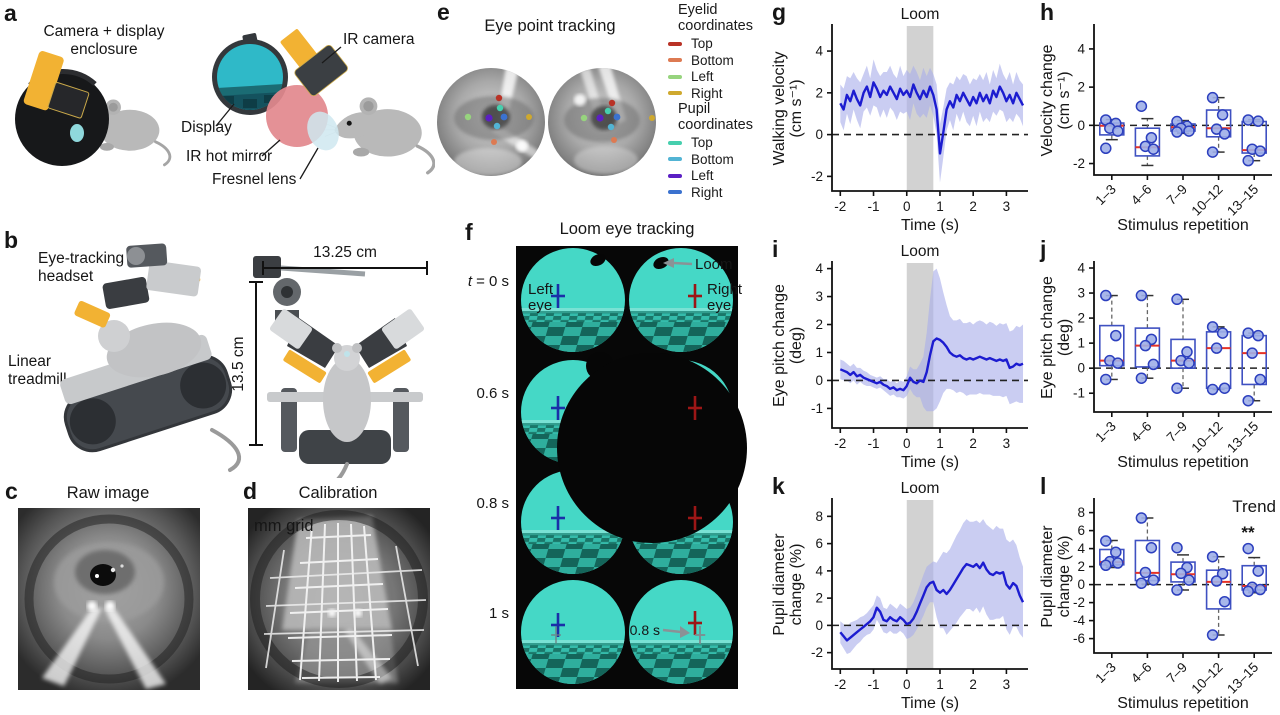 The image size is (1280, 715). Describe the element at coordinates (468, 117) in the screenshot. I see `eyelid-left-point` at that location.